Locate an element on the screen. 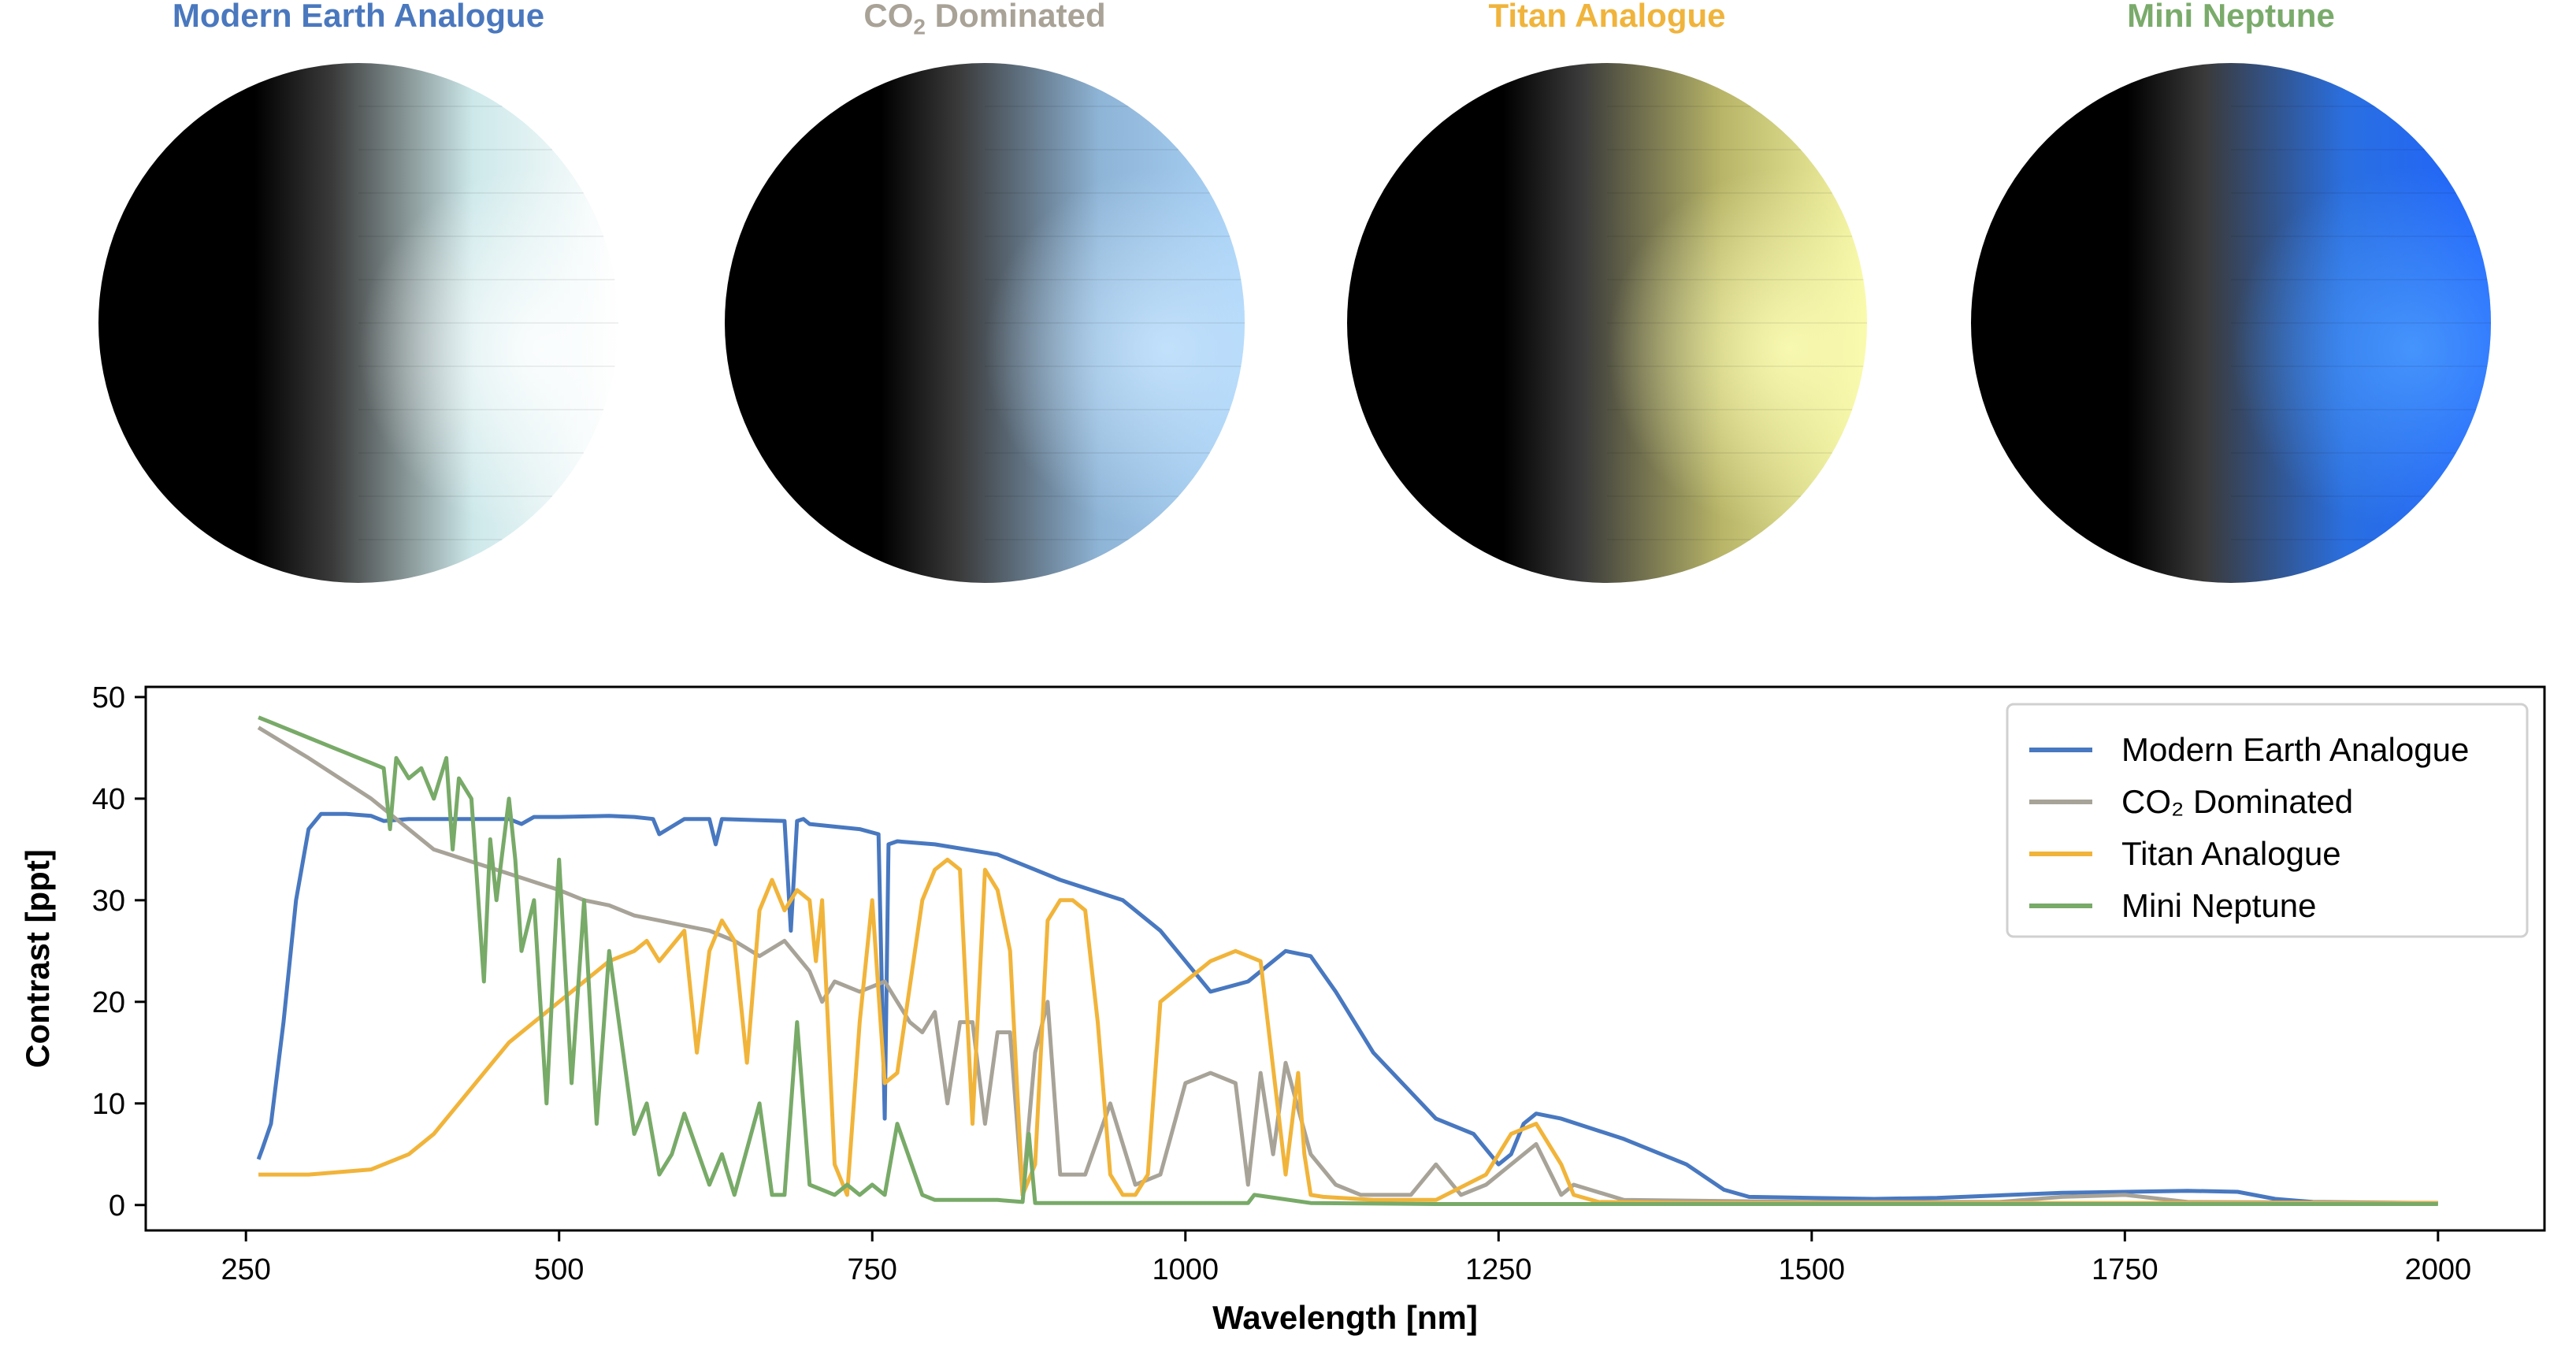 This screenshot has width=2576, height=1347. x-tick-label: 1250 is located at coordinates (1498, 1269).